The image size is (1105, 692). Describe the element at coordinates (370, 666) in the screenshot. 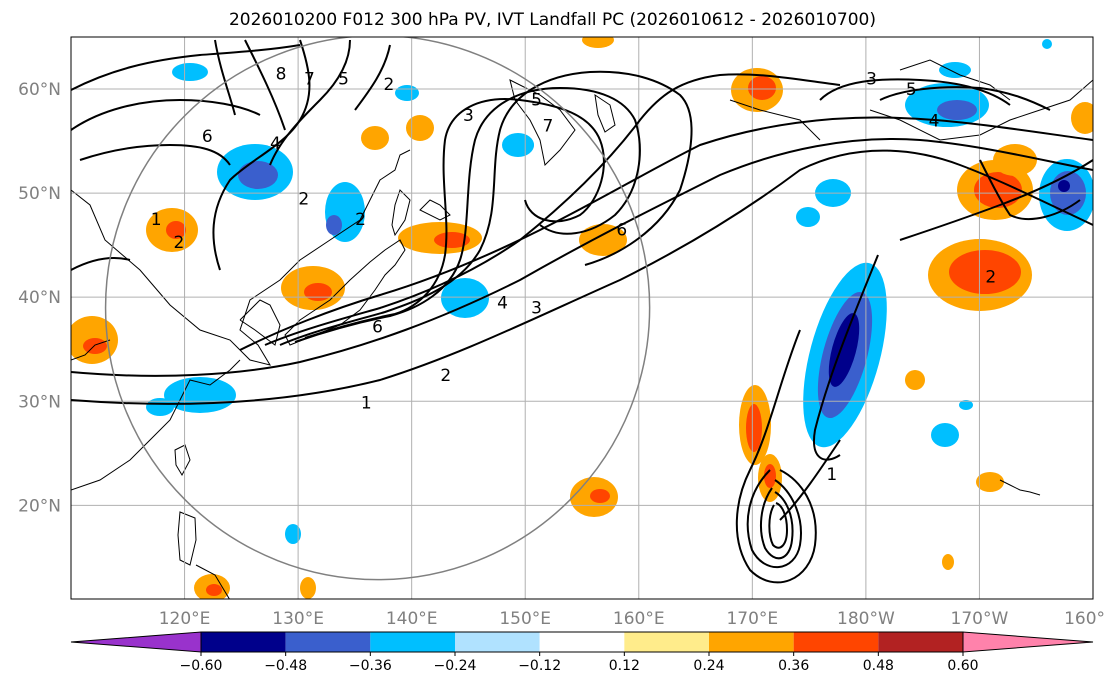

I see `colorbar-tick-label: −0.36` at that location.